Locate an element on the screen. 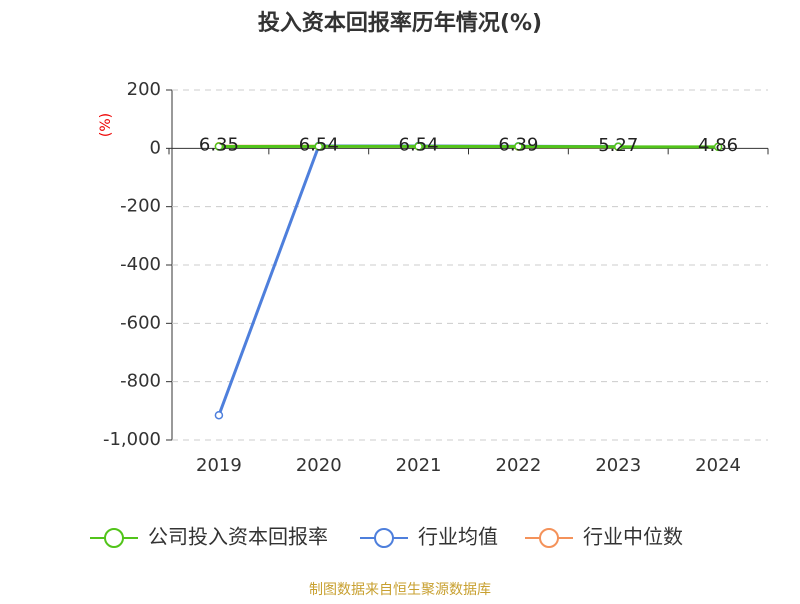  x-tick-label: 2019 is located at coordinates (219, 465).